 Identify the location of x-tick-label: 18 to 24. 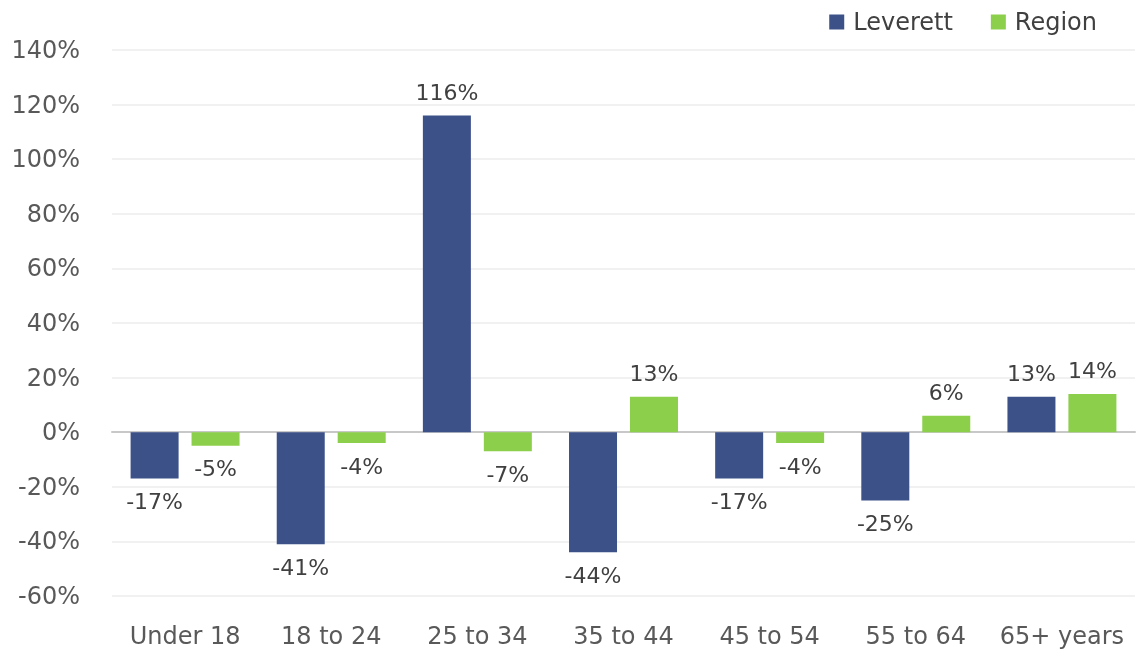
(331, 636).